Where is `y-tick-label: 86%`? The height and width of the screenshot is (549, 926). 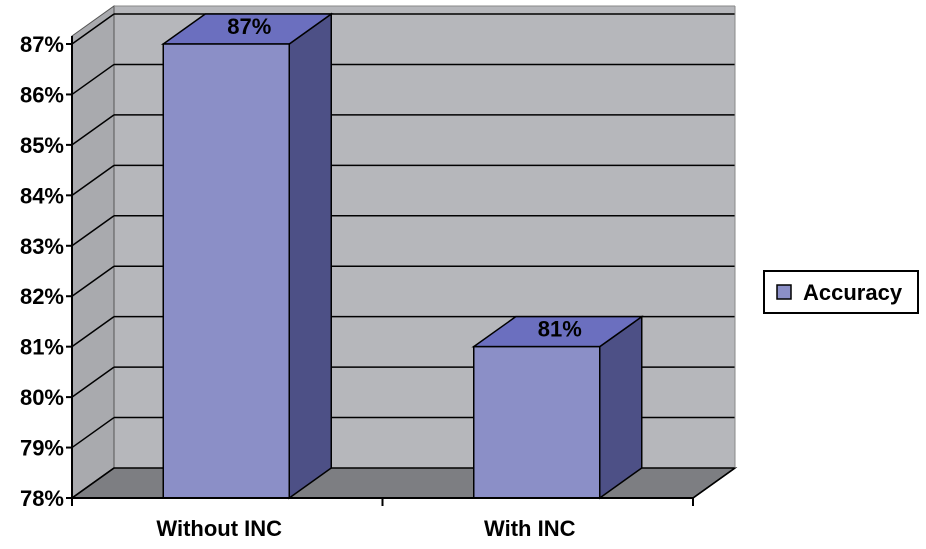
y-tick-label: 86% is located at coordinates (42, 94).